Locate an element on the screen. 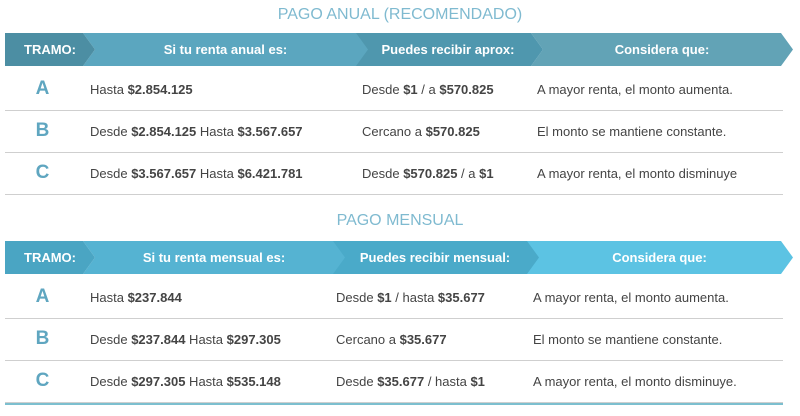  monthly-title: PAGO MENSUAL is located at coordinates (400, 220).